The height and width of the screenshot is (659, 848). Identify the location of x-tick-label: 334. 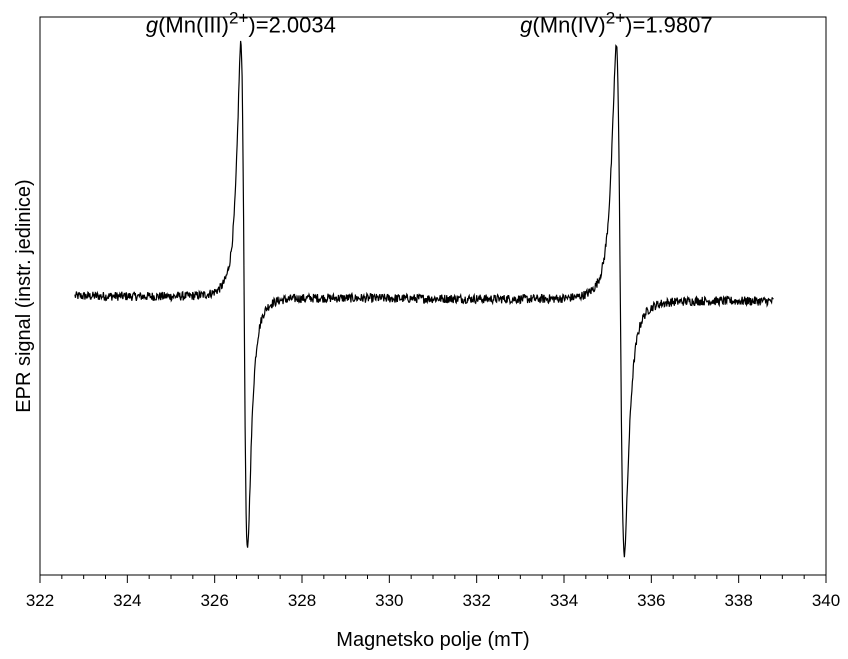
(564, 600).